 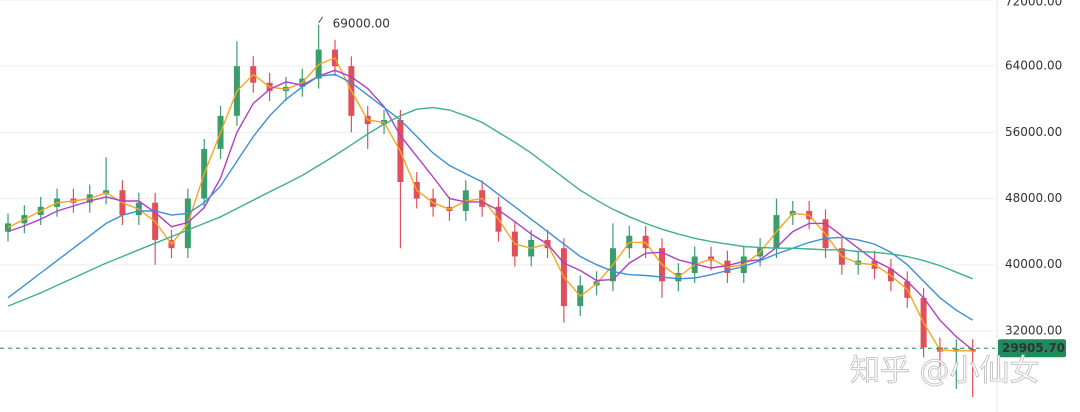 I want to click on high-arrow, so click(x=321, y=20).